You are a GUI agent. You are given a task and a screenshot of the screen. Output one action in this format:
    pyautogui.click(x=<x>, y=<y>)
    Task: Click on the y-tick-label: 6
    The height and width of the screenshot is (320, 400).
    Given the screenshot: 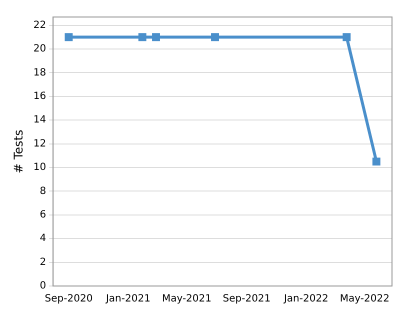 What is the action you would take?
    pyautogui.click(x=43, y=214)
    